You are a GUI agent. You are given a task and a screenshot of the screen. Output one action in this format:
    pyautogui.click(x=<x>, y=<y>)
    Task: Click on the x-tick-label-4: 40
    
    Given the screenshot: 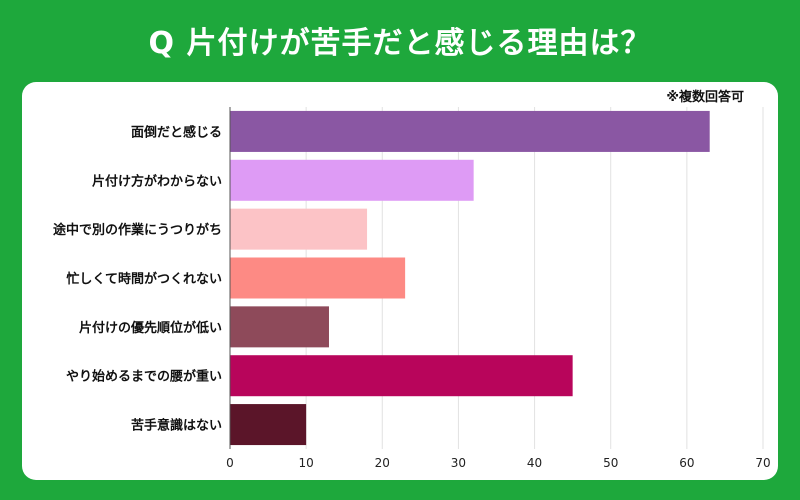 What is the action you would take?
    pyautogui.click(x=534, y=463)
    